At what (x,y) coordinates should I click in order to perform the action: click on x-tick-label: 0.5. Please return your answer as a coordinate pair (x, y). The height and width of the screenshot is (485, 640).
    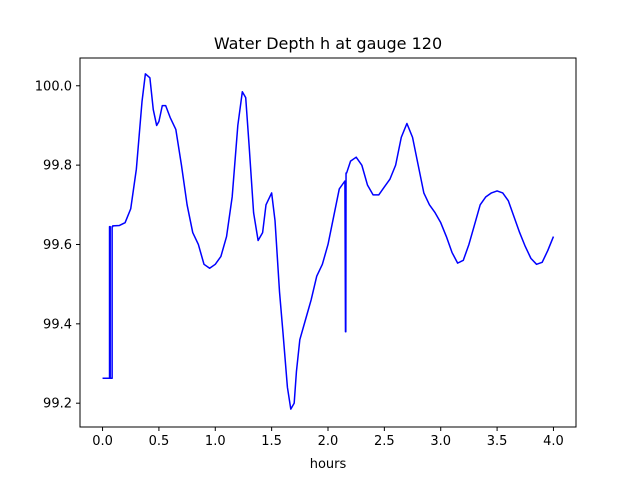
    Looking at the image, I should click on (159, 441).